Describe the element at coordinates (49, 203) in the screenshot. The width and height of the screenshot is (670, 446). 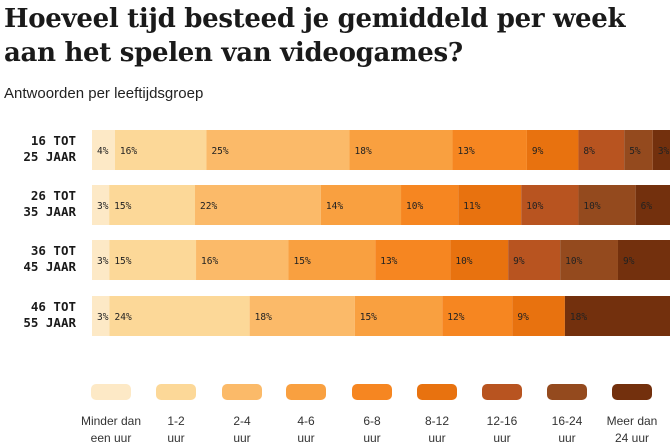
I see `row-label: 26 TOT 35 JAAR` at that location.